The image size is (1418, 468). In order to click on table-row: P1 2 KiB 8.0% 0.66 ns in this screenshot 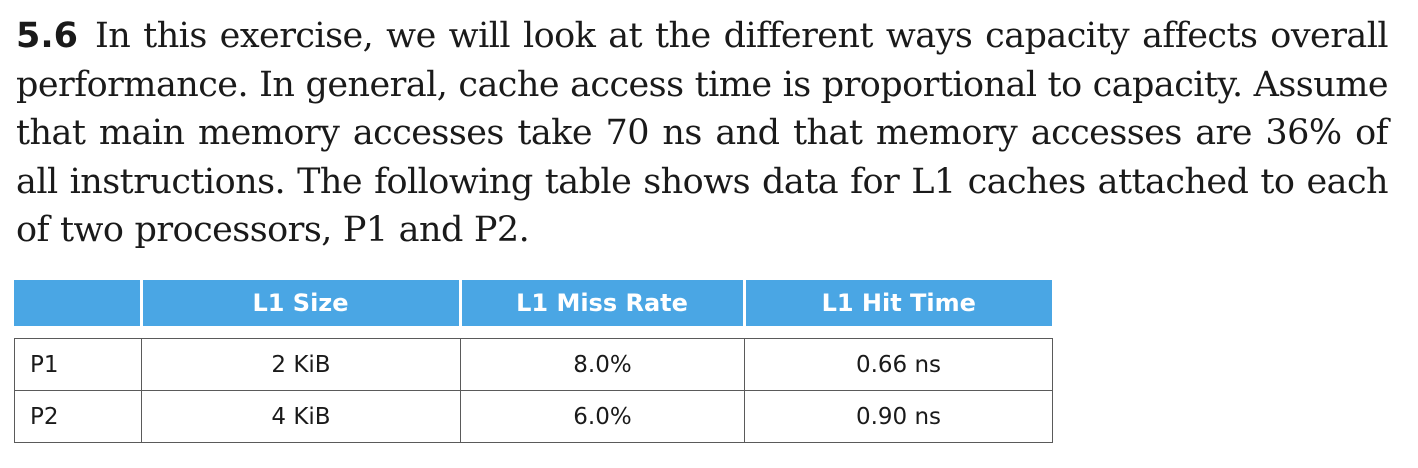, I will do `click(533, 364)`.